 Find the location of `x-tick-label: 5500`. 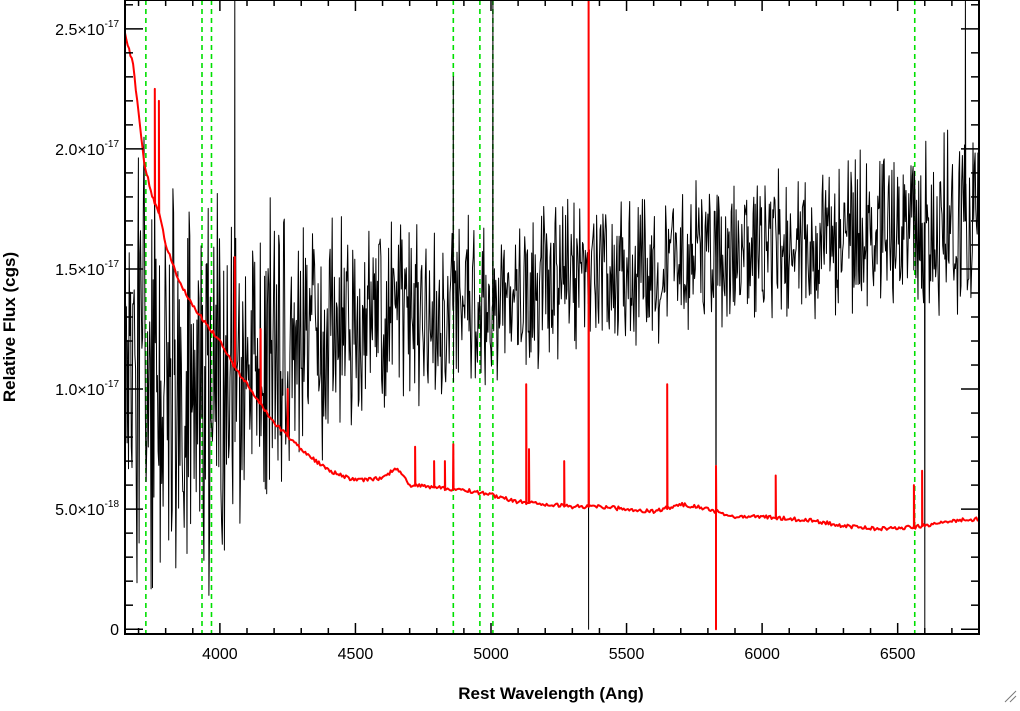

x-tick-label: 5500 is located at coordinates (627, 654).